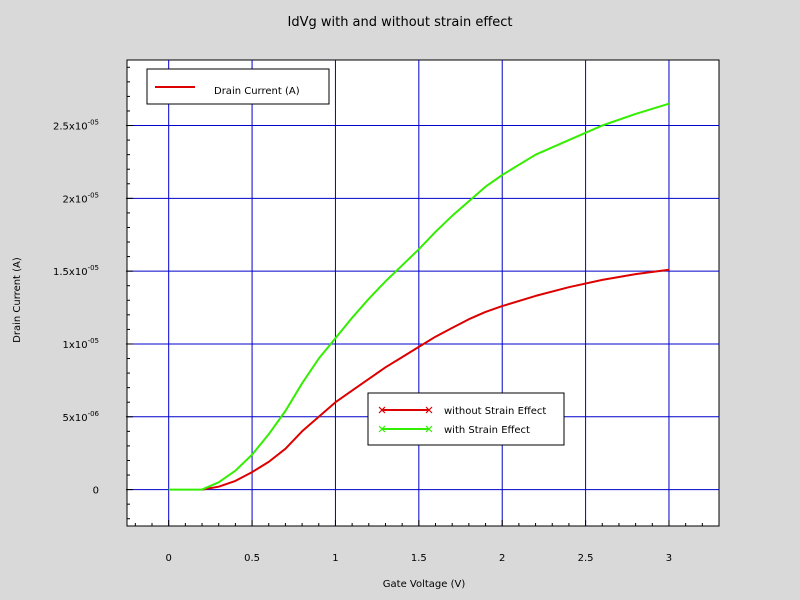 This screenshot has height=600, width=800. Describe the element at coordinates (424, 584) in the screenshot. I see `x-axis-label: Gate Voltage (V)` at that location.